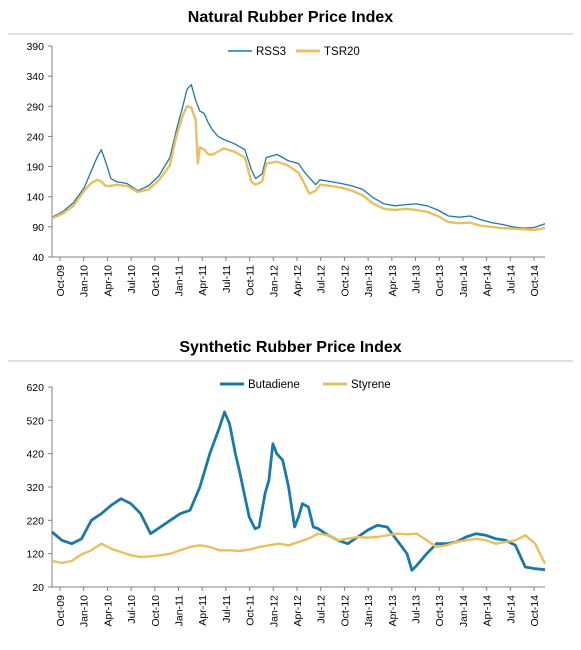 The image size is (581, 650). Describe the element at coordinates (35, 47) in the screenshot. I see `y-tick-label: 390` at that location.